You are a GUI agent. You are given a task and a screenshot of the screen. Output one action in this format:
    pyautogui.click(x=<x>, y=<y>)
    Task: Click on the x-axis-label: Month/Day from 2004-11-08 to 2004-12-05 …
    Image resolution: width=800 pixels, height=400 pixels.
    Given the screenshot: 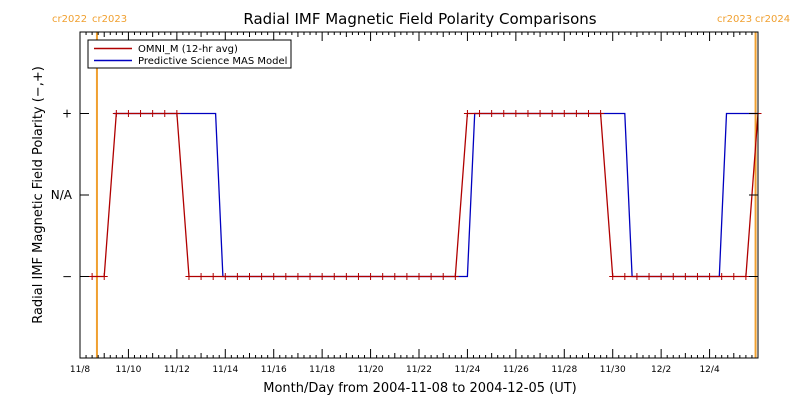 What is the action you would take?
    pyautogui.click(x=419, y=388)
    